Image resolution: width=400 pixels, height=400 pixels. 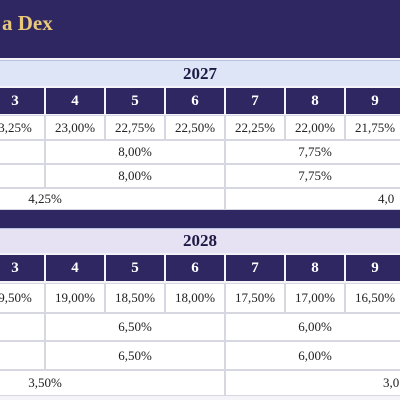 I want to click on rate-cell: 23,00%, so click(x=75, y=127).